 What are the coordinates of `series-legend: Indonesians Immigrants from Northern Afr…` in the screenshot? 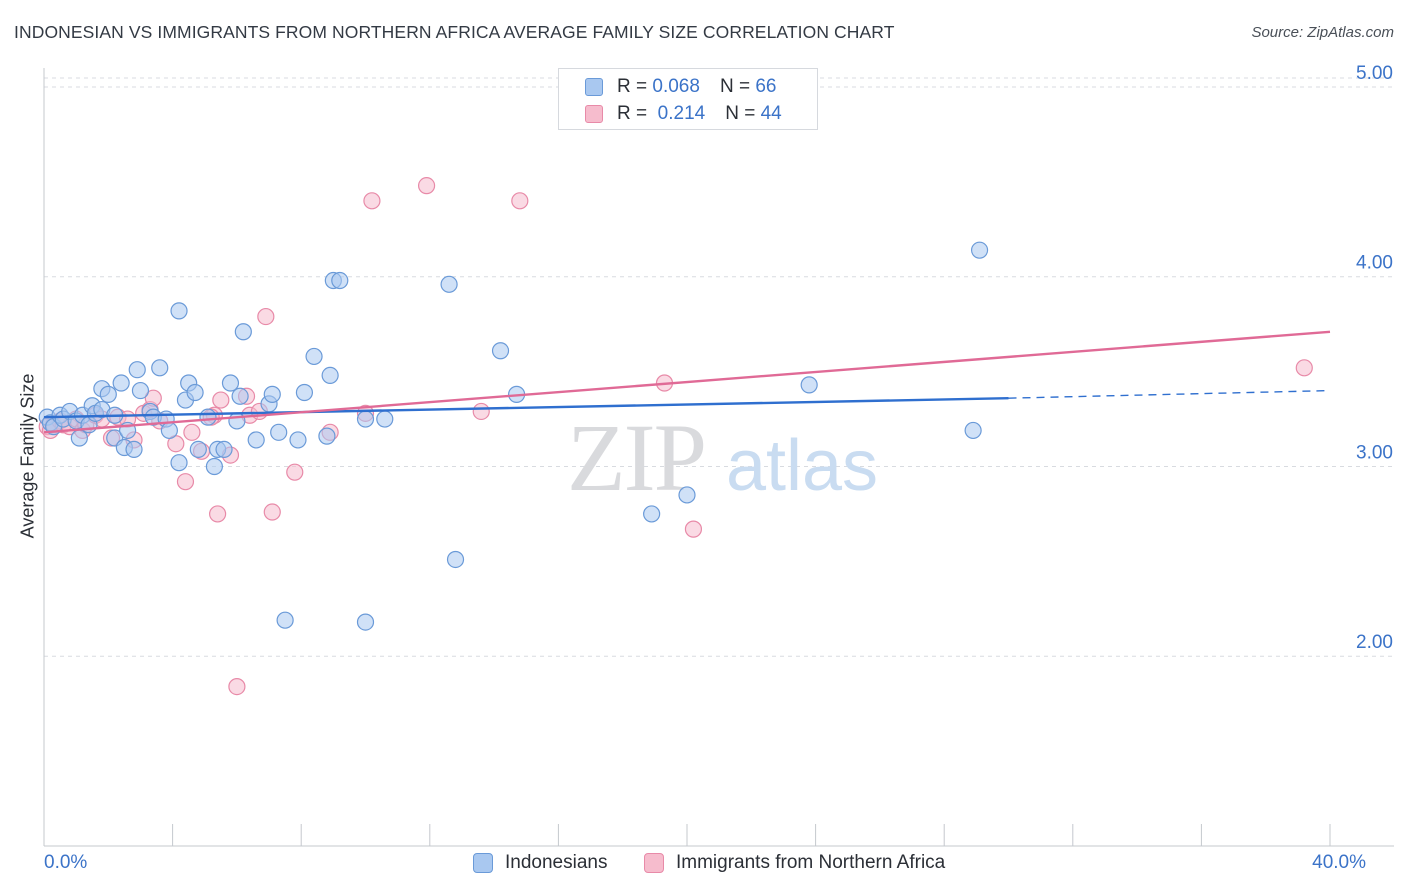 It's located at (703, 865).